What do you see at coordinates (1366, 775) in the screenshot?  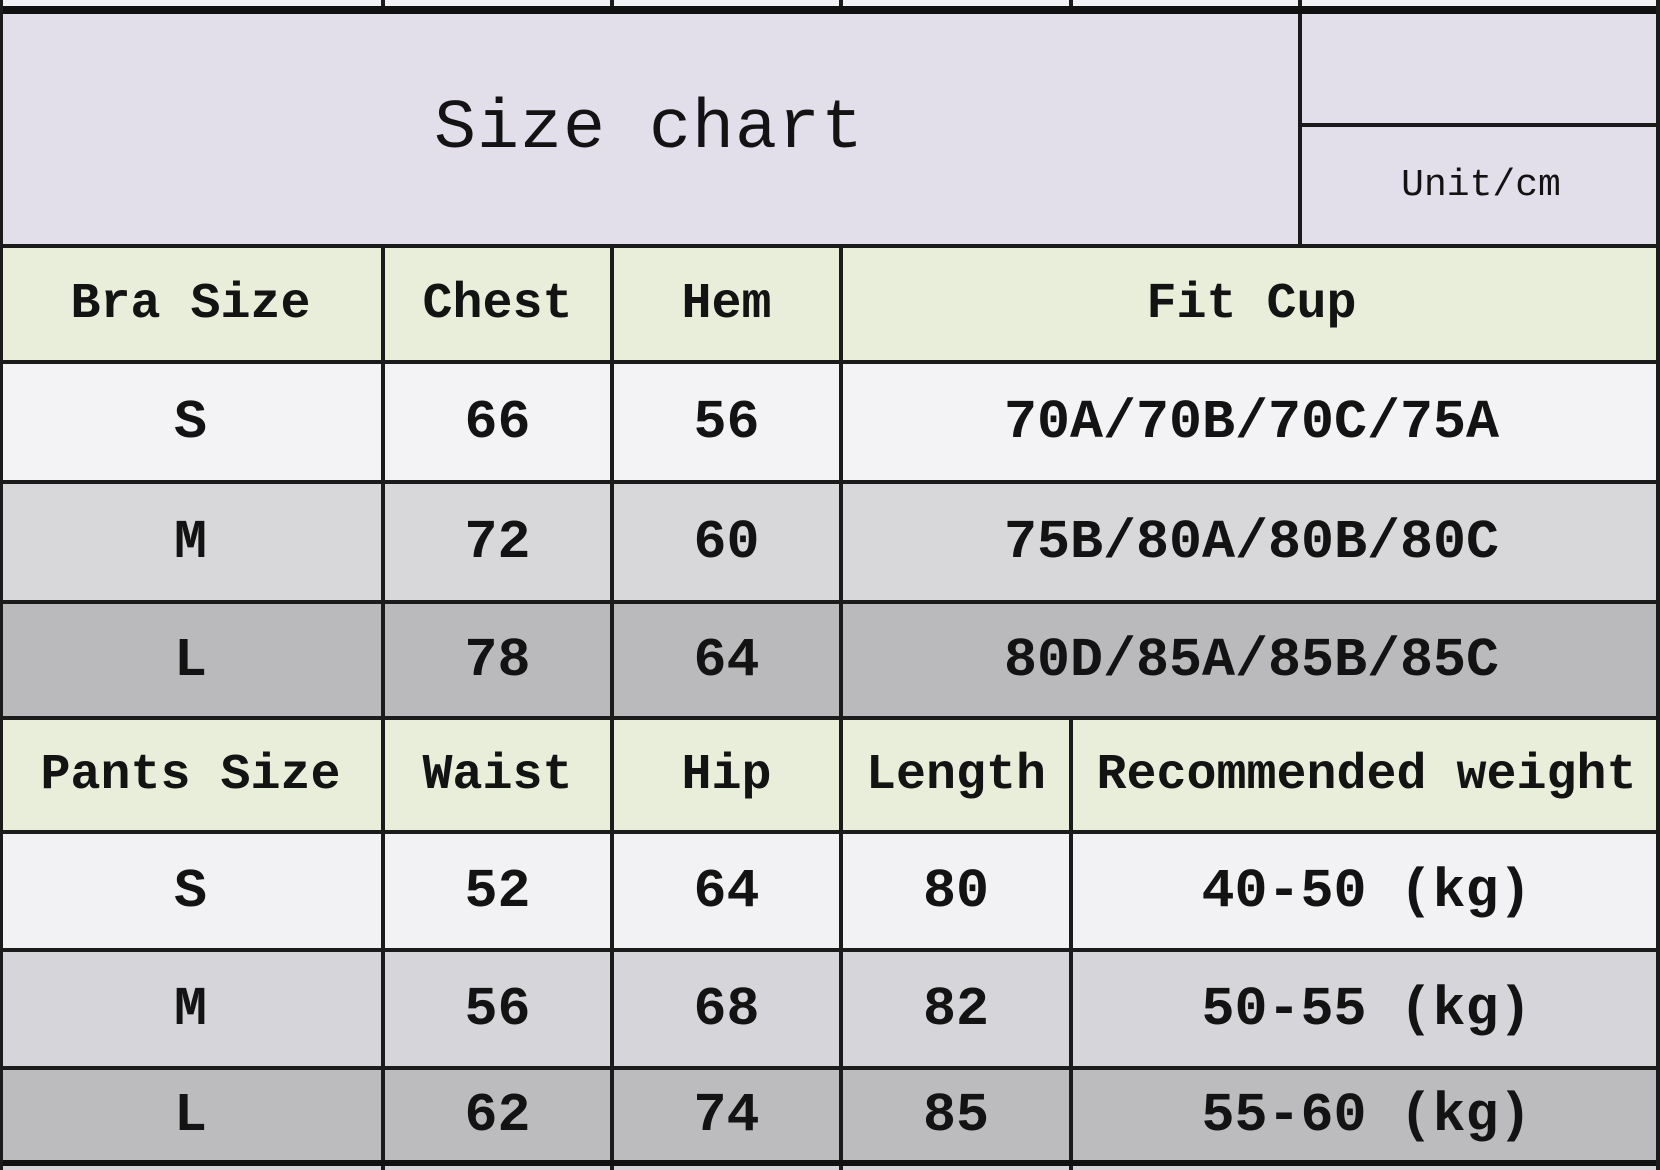 I see `weight-header-cell: Recommended weight` at bounding box center [1366, 775].